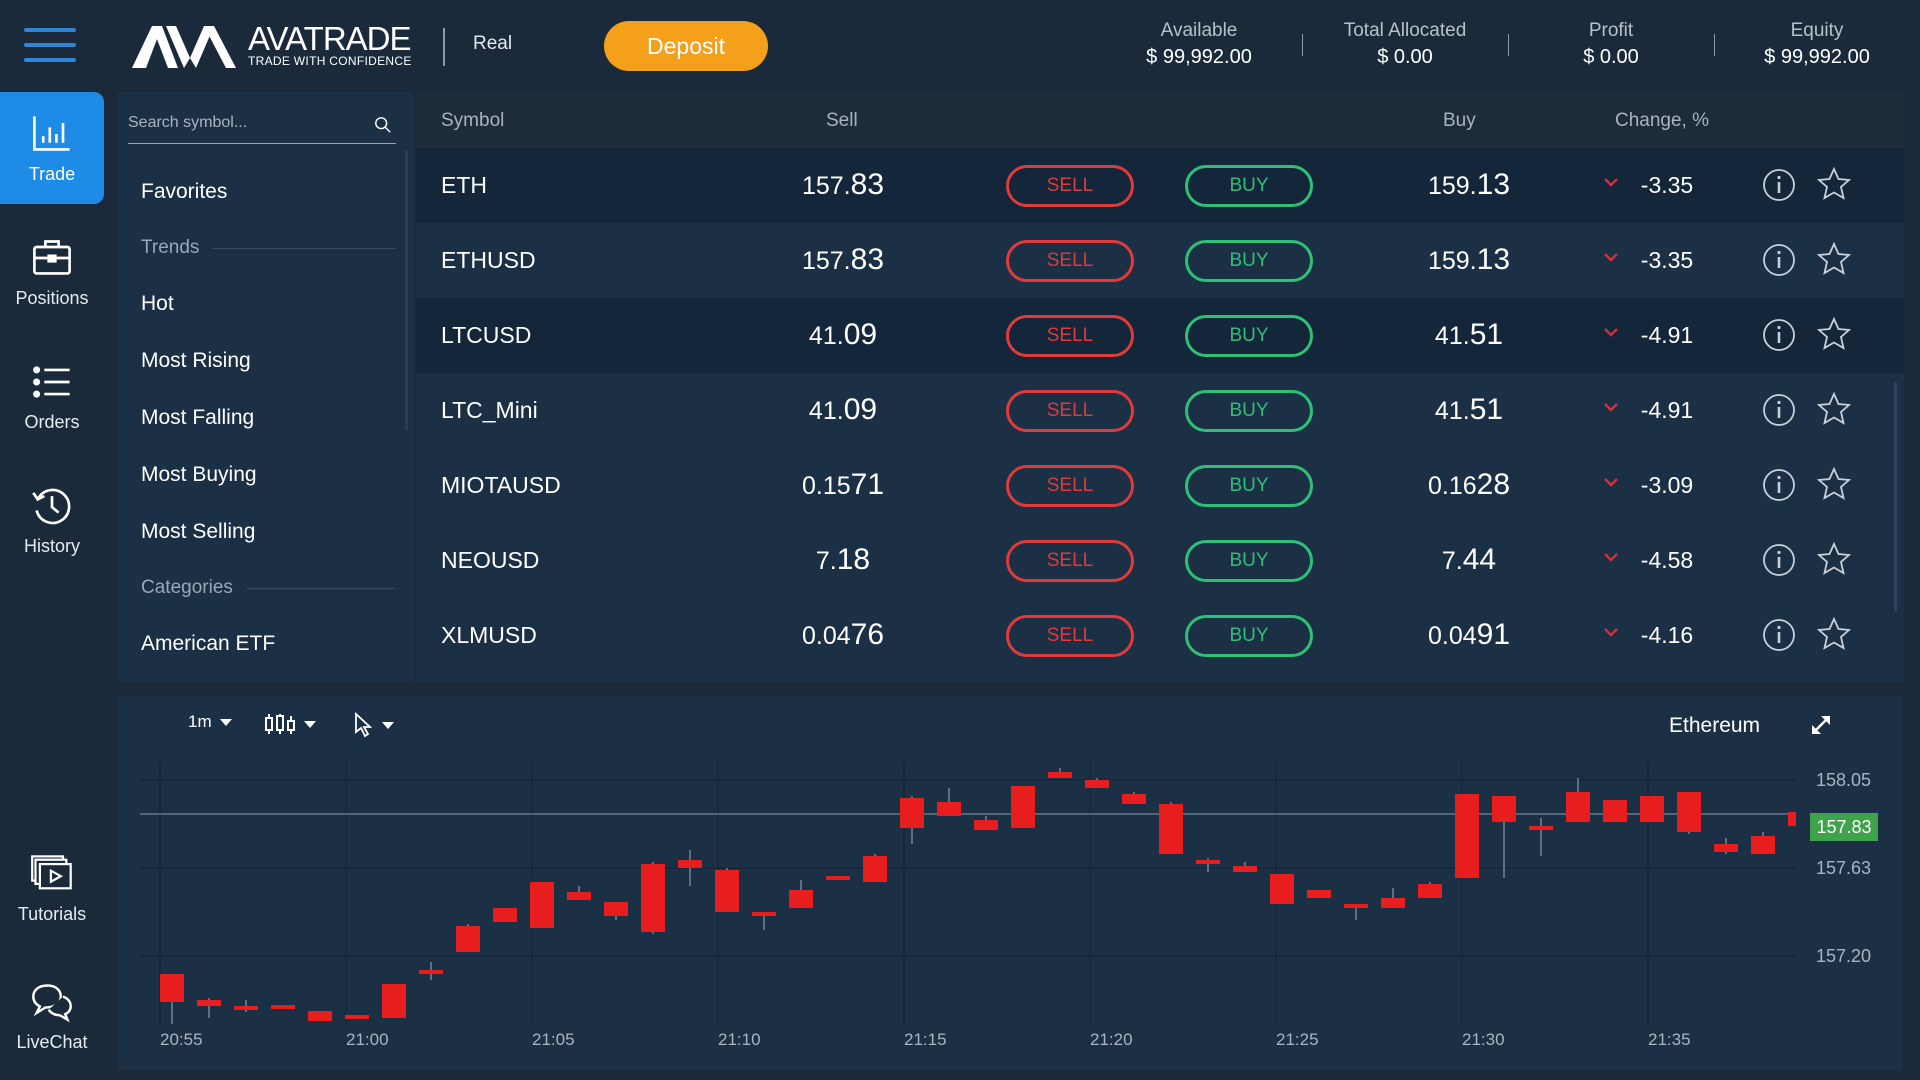 This screenshot has height=1080, width=1920. I want to click on price-prefix: 157., so click(826, 186).